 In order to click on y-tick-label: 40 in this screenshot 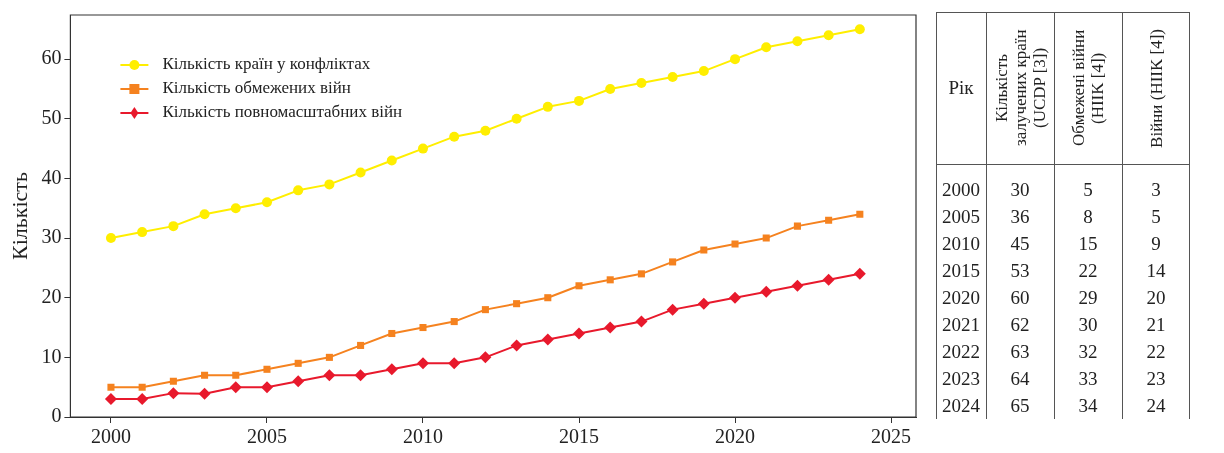, I will do `click(51, 176)`.